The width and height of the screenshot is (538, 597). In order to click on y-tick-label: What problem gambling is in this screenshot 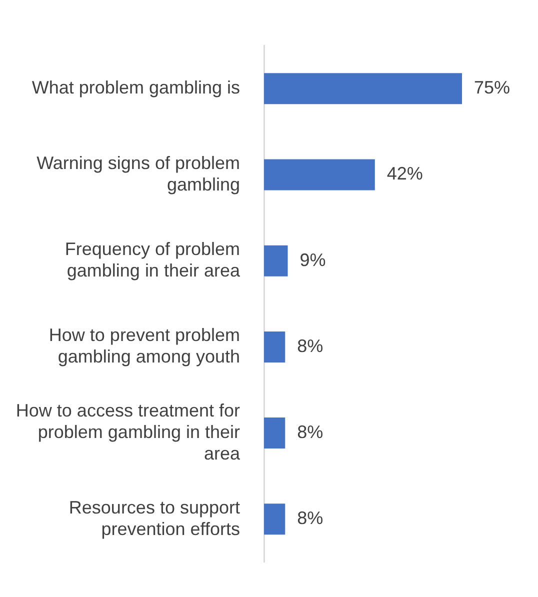, I will do `click(136, 88)`.